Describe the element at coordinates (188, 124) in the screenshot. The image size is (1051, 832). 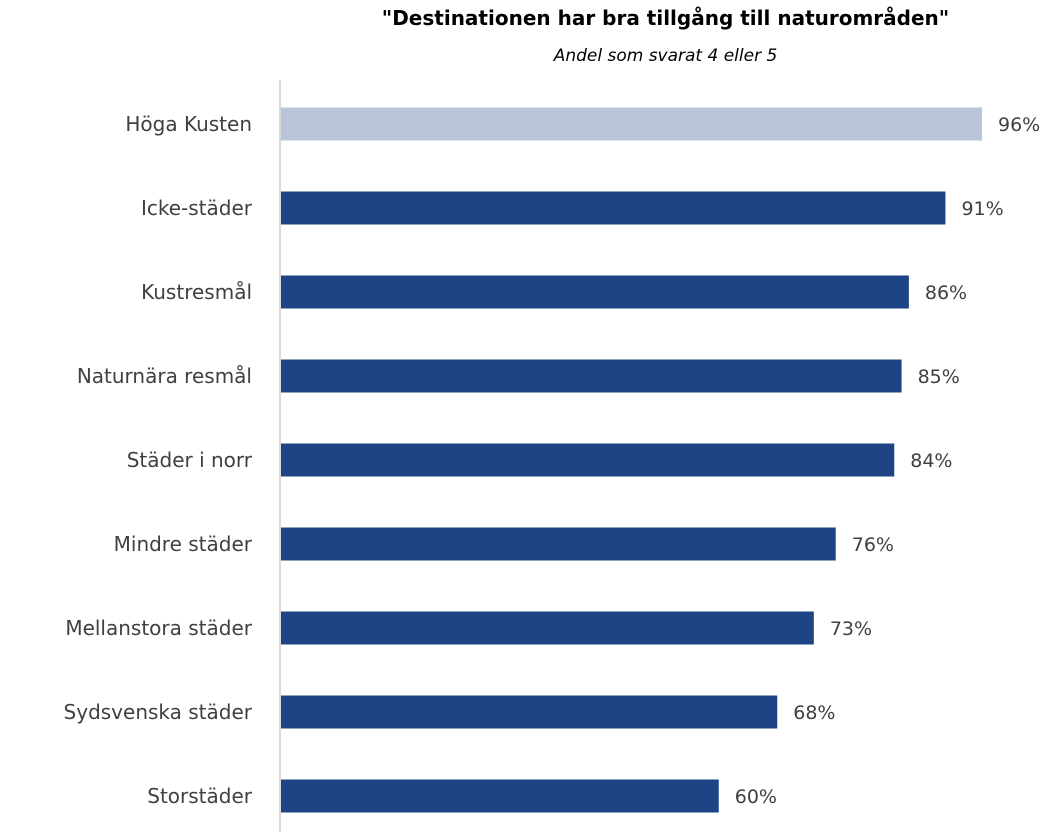
I see `category-label: Höga Kusten` at that location.